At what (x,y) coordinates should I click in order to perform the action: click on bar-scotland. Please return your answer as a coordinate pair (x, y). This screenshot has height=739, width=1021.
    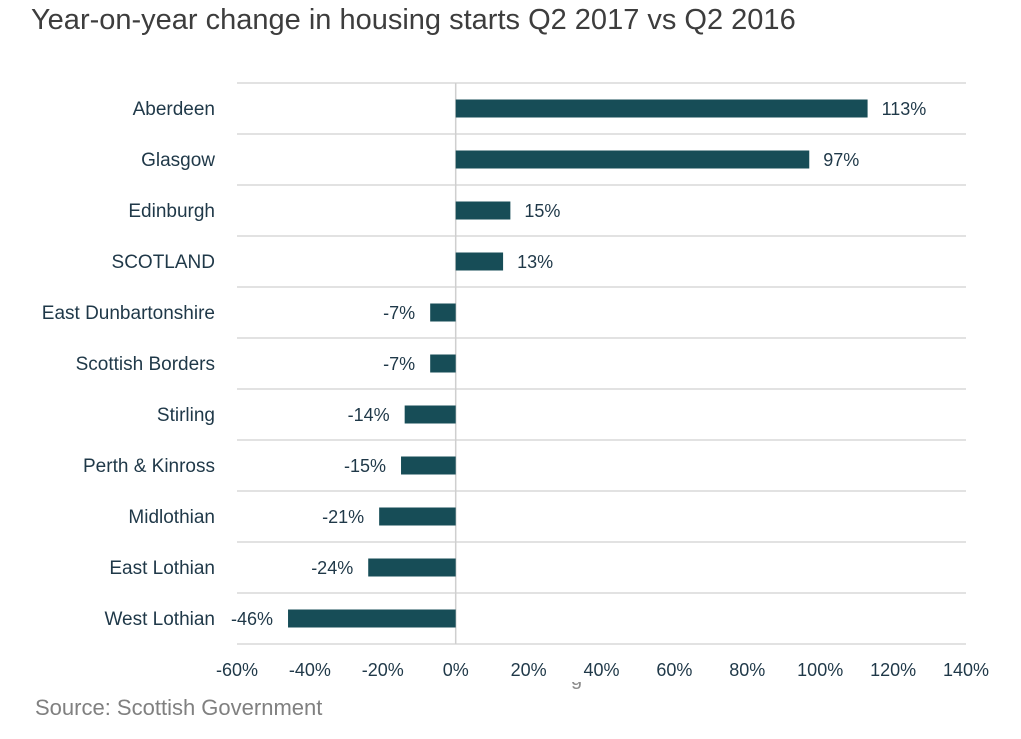
    Looking at the image, I should click on (479, 261).